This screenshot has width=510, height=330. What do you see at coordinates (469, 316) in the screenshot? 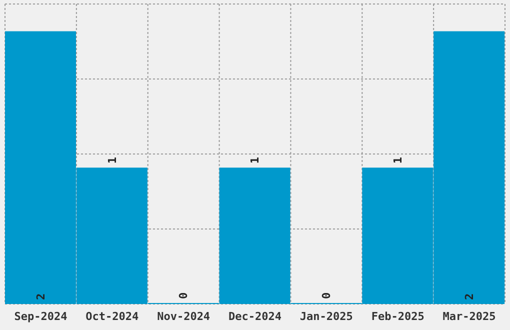
I see `x-tick-label: Mar-2025` at bounding box center [469, 316].